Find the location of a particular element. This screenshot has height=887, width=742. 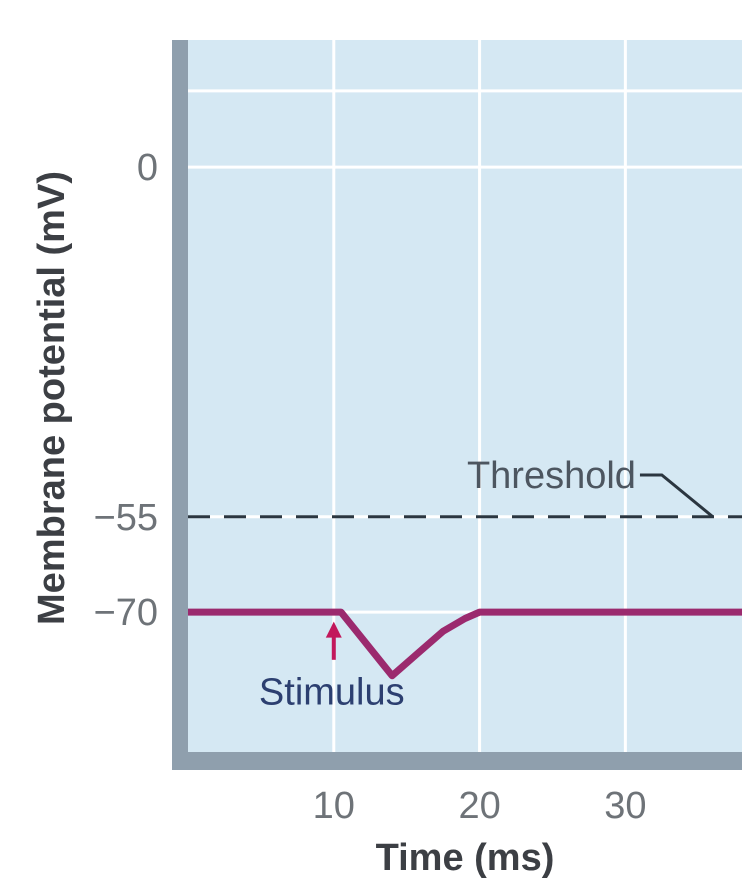

series-group is located at coordinates (465, 644).